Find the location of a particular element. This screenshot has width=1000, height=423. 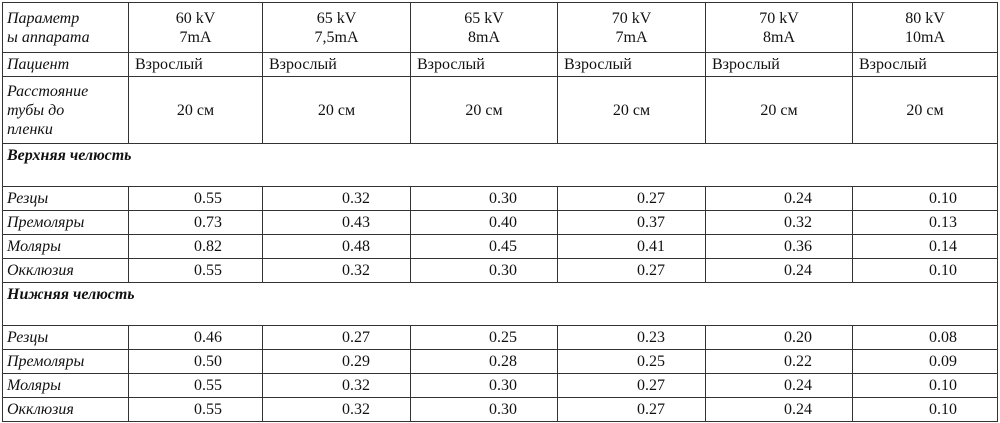

table-row: Резцы 0.46 0.27 0.25 0.23 0.20 0.08 is located at coordinates (500, 337).